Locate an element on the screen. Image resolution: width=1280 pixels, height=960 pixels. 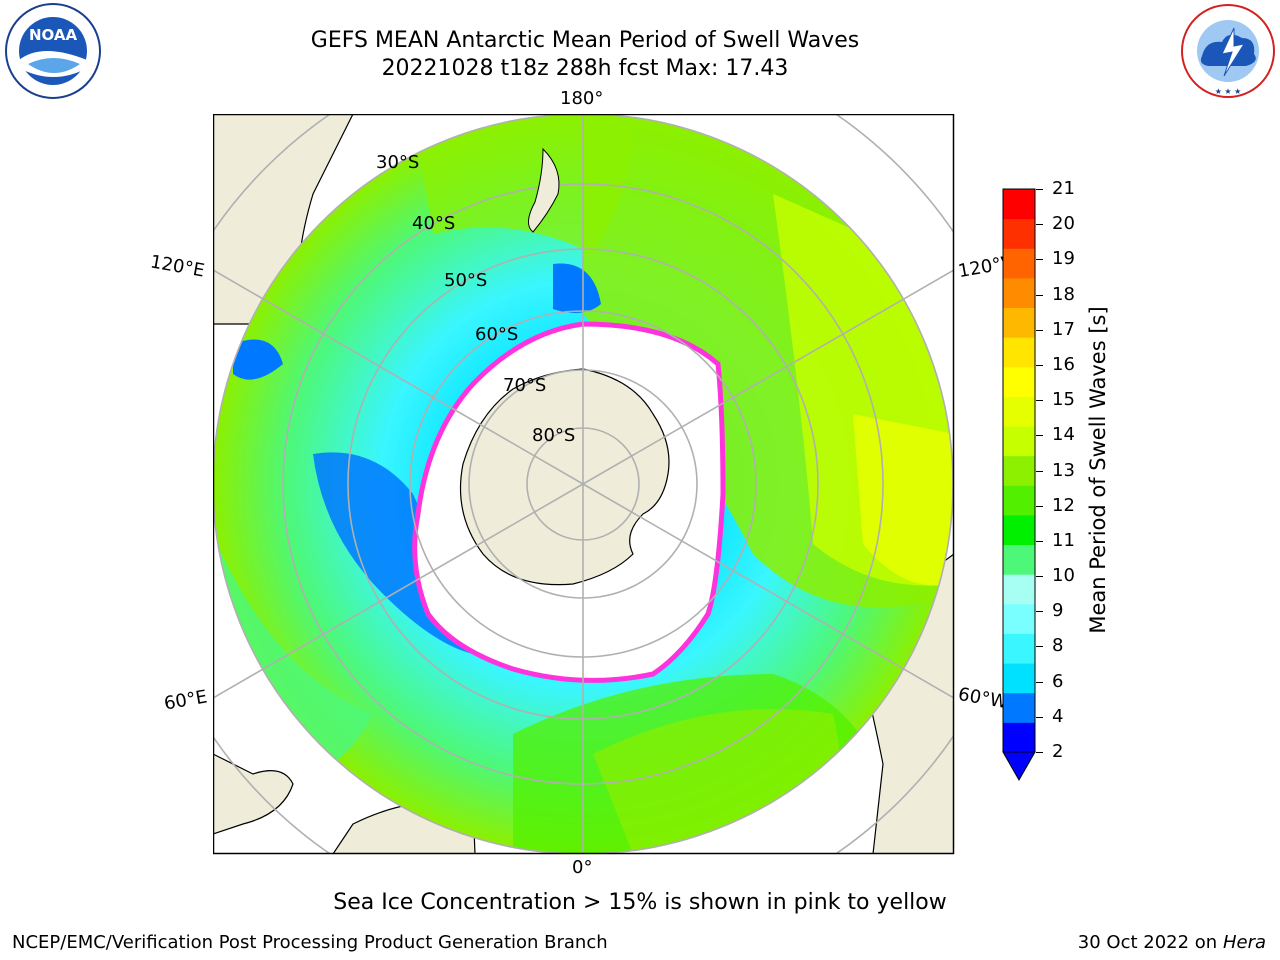
colorbar is located at coordinates (1019, 485).